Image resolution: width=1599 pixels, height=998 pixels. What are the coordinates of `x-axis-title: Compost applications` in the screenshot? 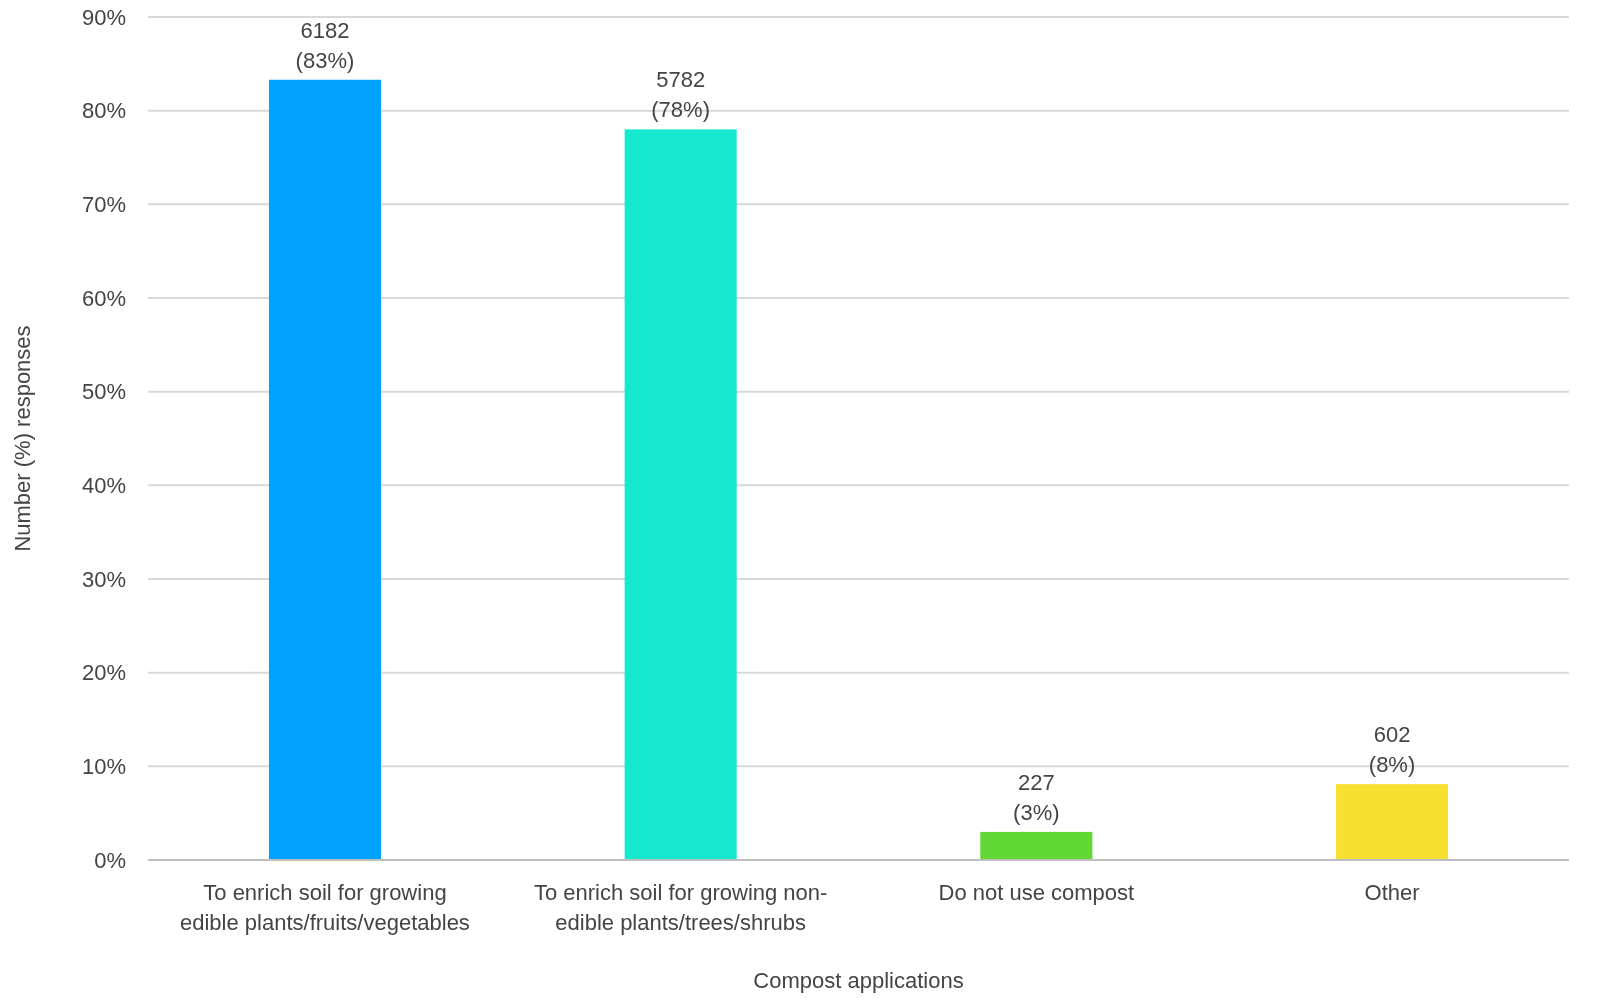 It's located at (858, 980).